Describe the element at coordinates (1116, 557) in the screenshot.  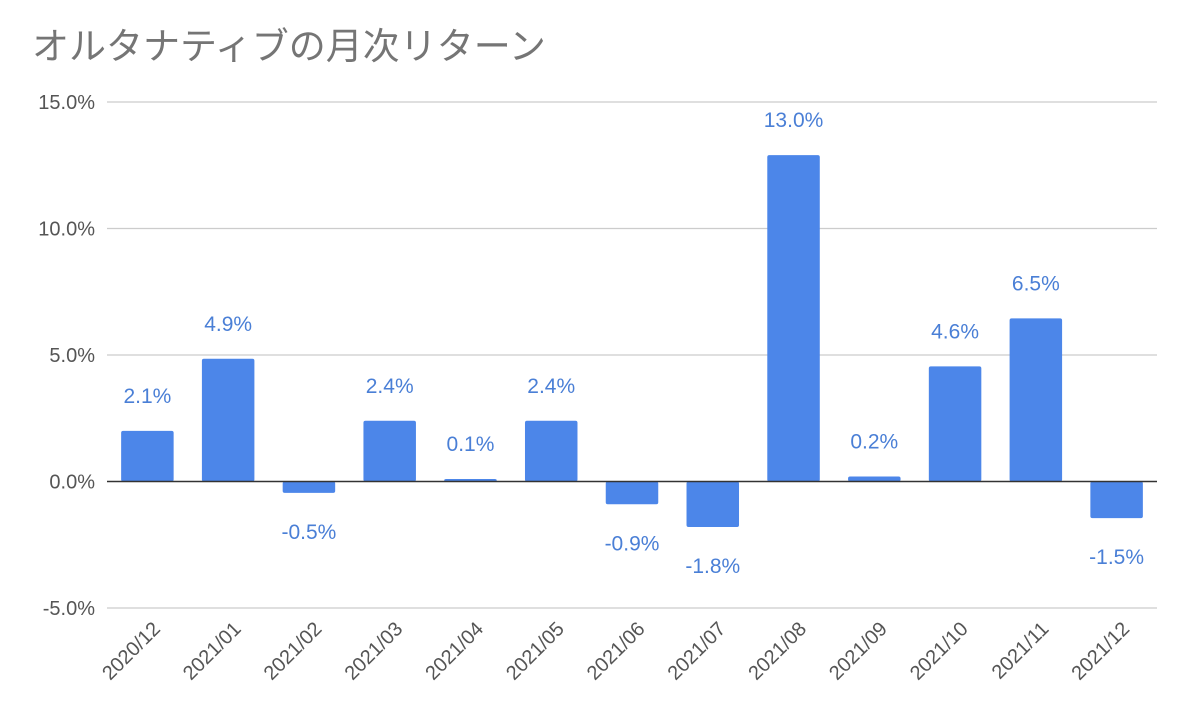
I see `data-label: -1.5%` at that location.